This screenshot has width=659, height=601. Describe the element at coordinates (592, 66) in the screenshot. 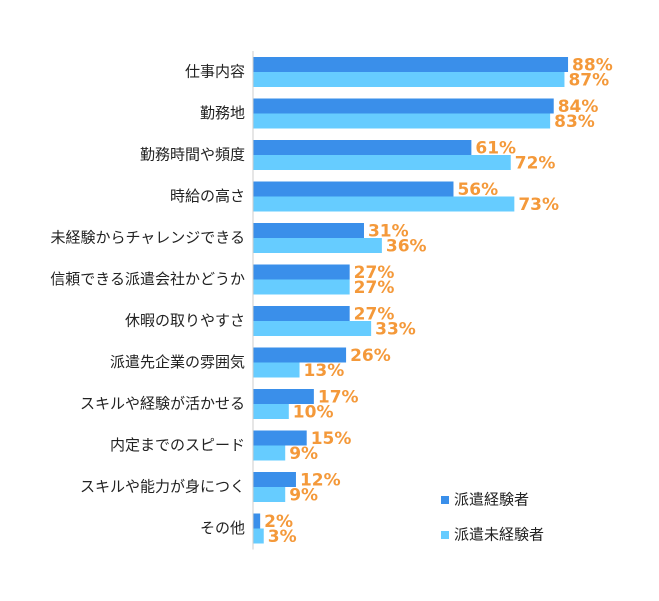

I see `value-label: 88%` at that location.